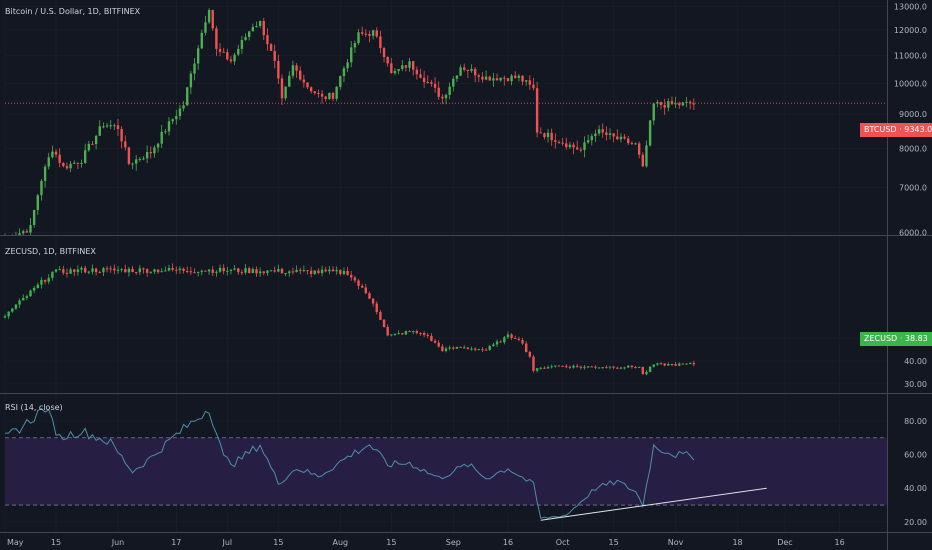 The height and width of the screenshot is (550, 932). What do you see at coordinates (737, 542) in the screenshot?
I see `x-tick-label: 18` at bounding box center [737, 542].